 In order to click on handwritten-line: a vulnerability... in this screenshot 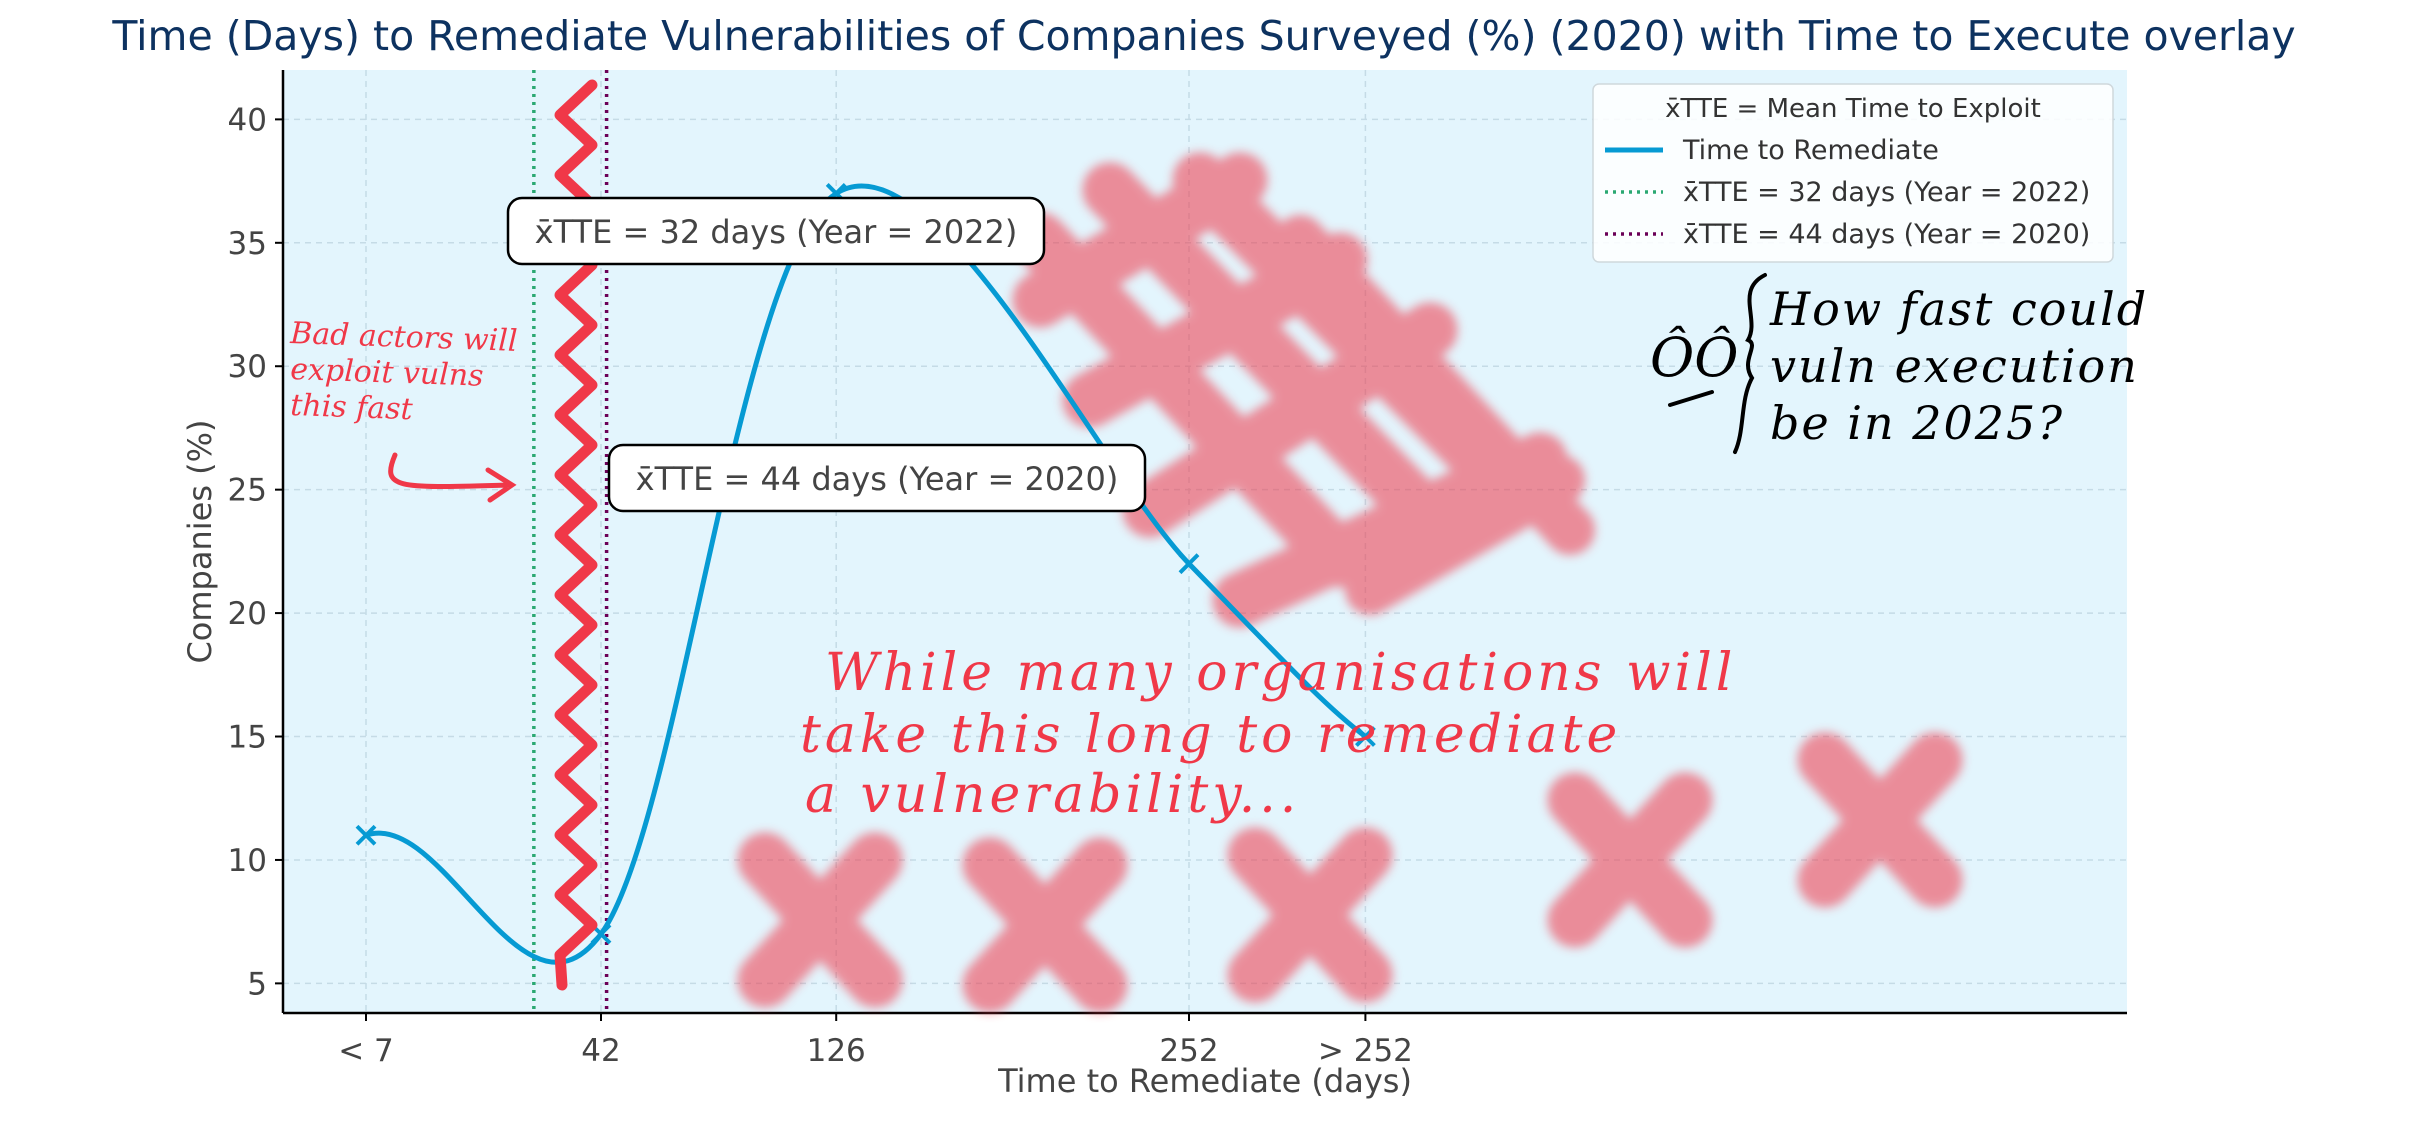, I will do `click(1052, 795)`.